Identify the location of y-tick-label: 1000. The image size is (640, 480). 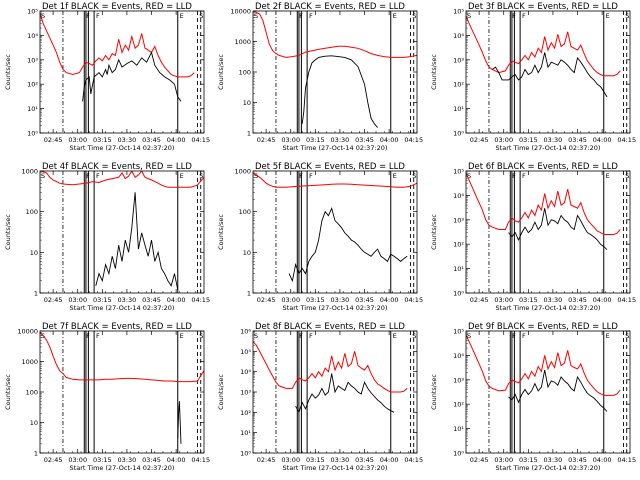
(29, 362).